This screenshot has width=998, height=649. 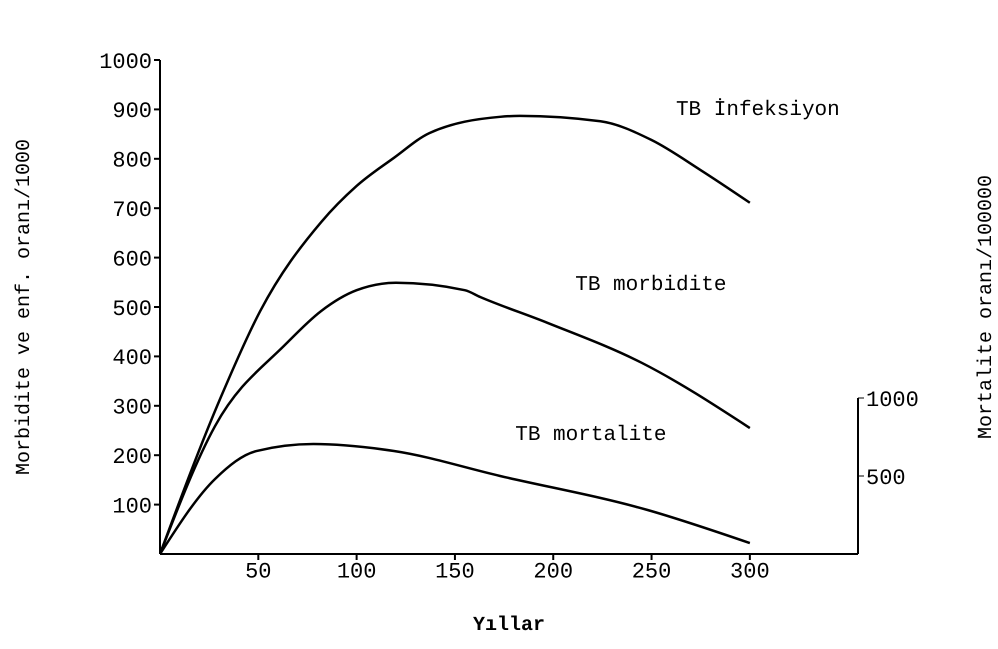 What do you see at coordinates (509, 625) in the screenshot?
I see `x-axis-title: Yıllar` at bounding box center [509, 625].